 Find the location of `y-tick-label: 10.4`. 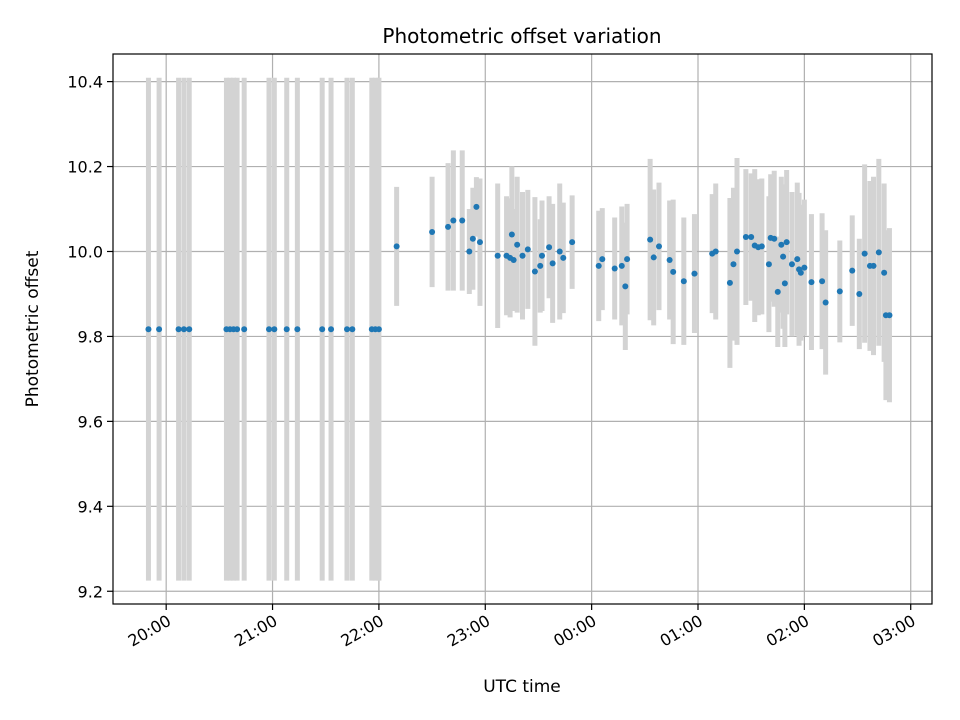

y-tick-label: 10.4 is located at coordinates (85, 82).